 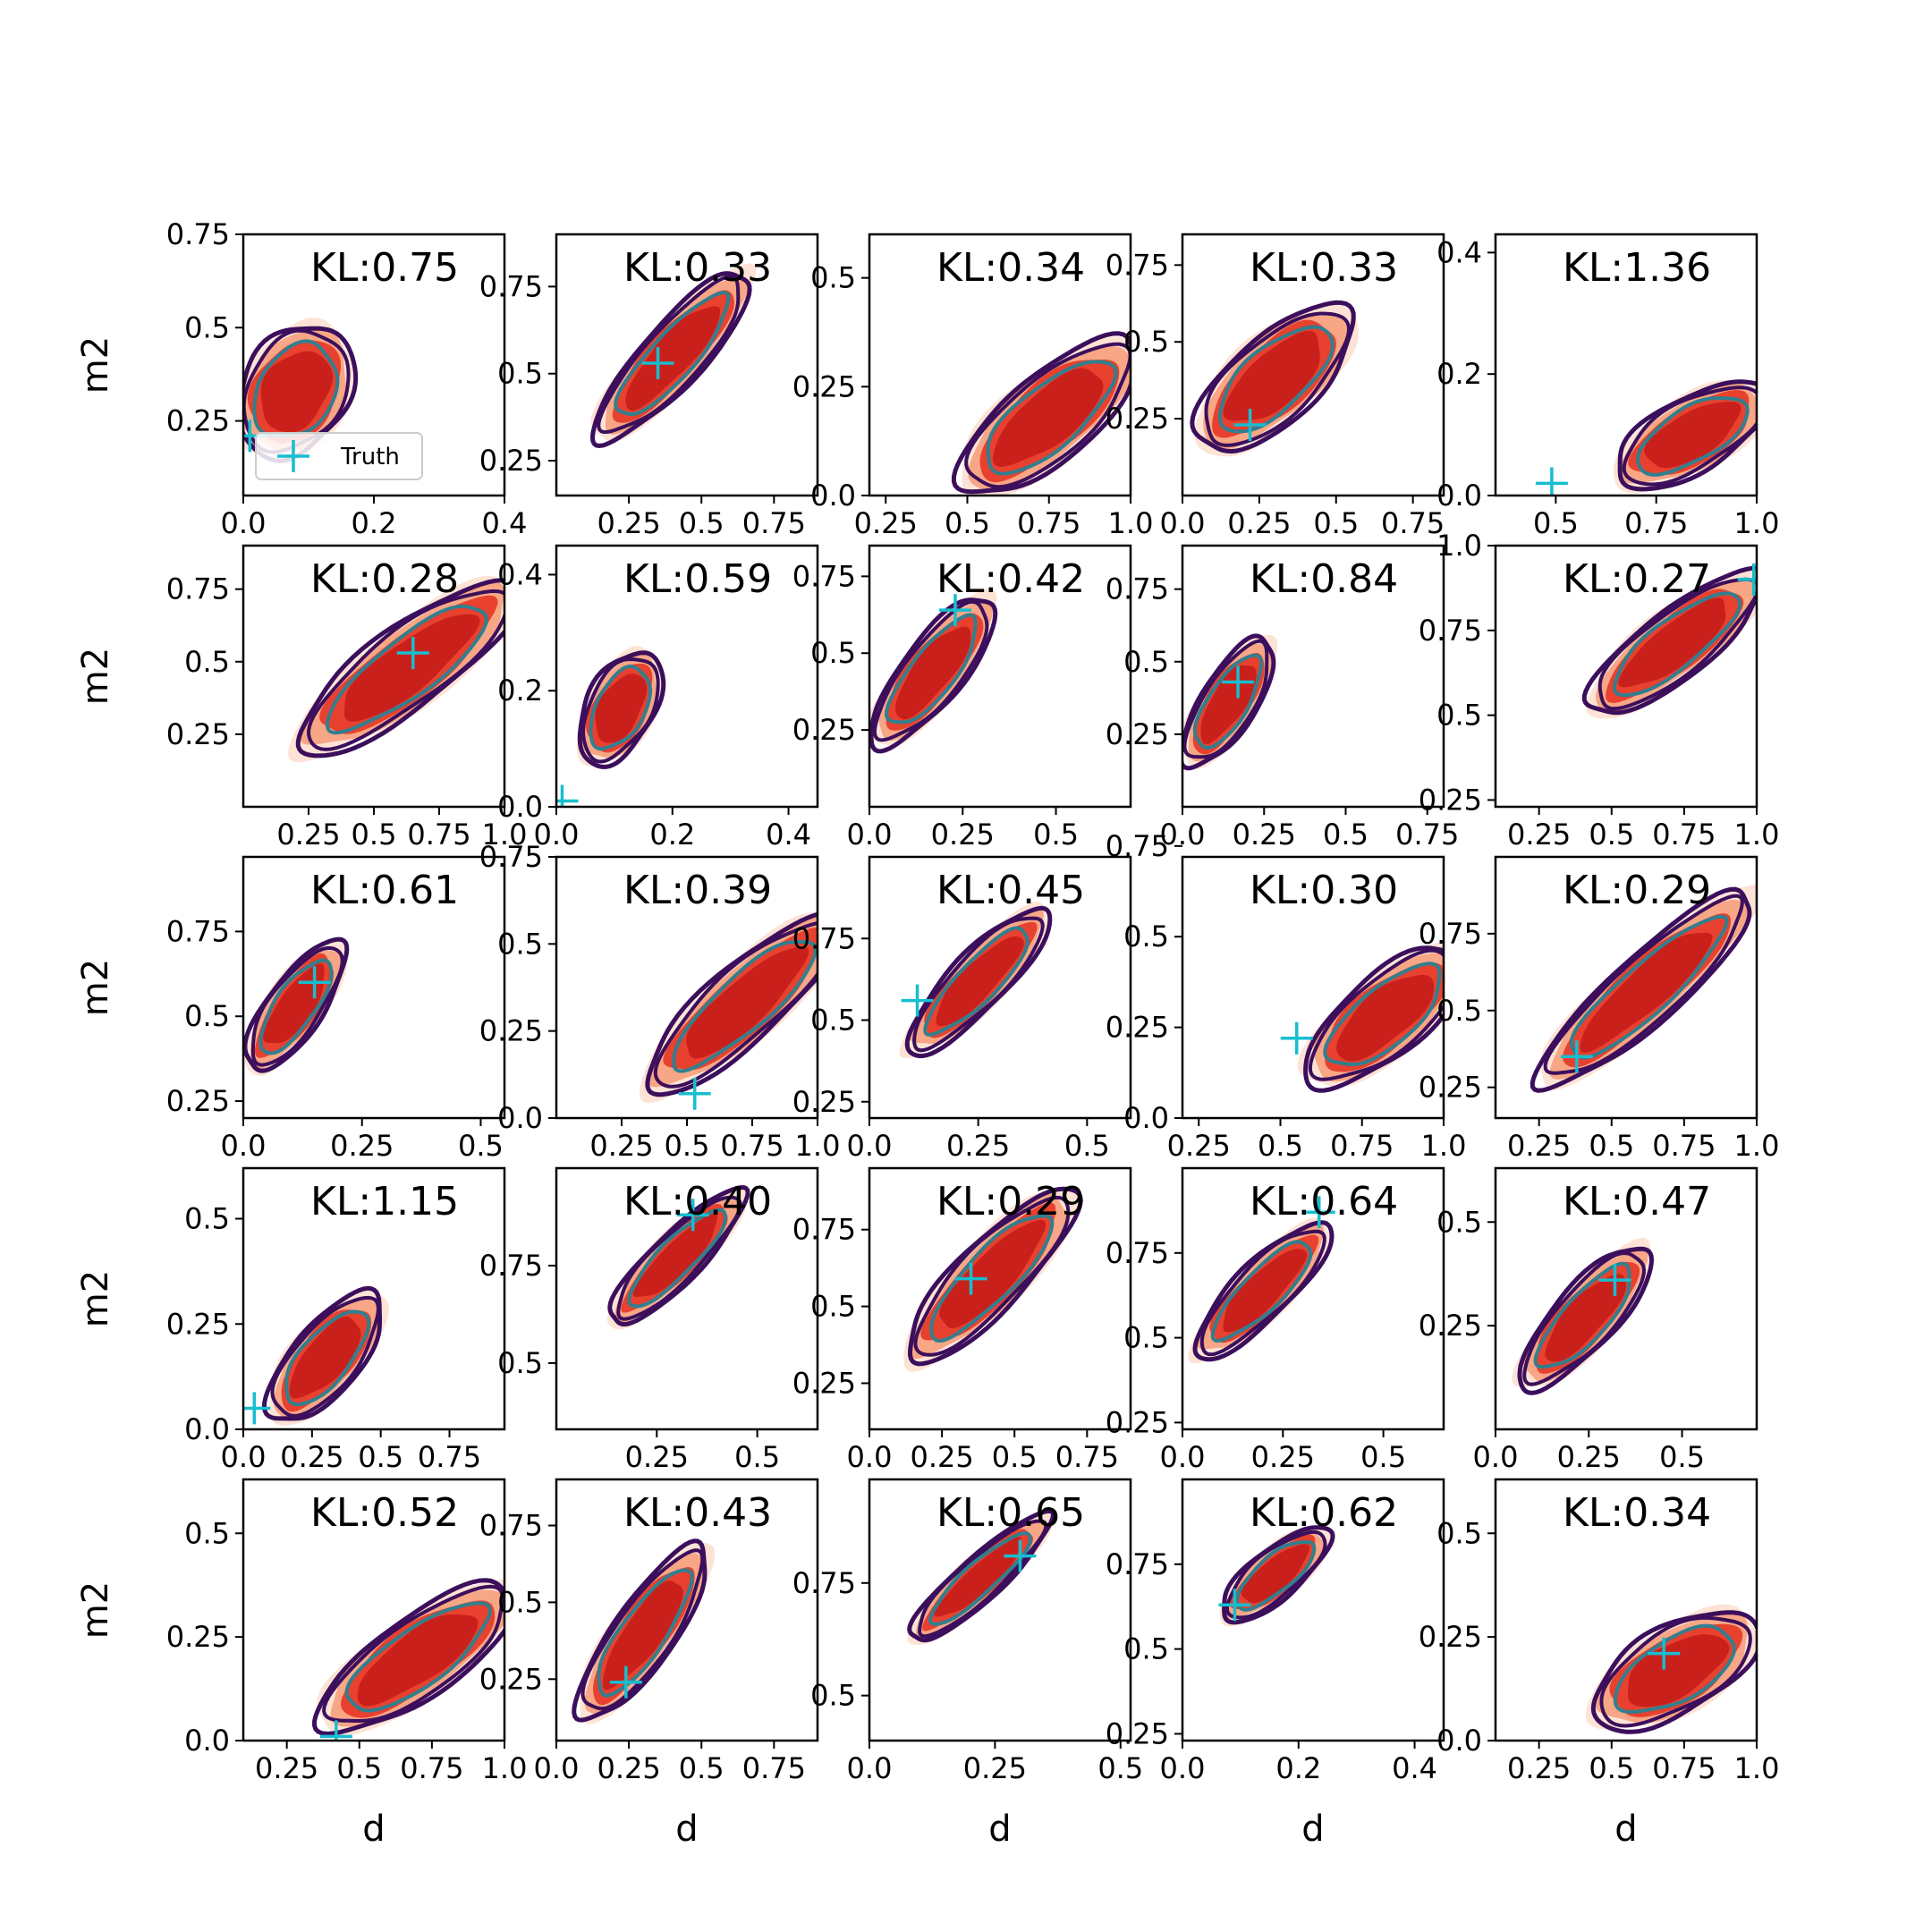 I want to click on kl-label: KL:0.40, so click(x=697, y=1201).